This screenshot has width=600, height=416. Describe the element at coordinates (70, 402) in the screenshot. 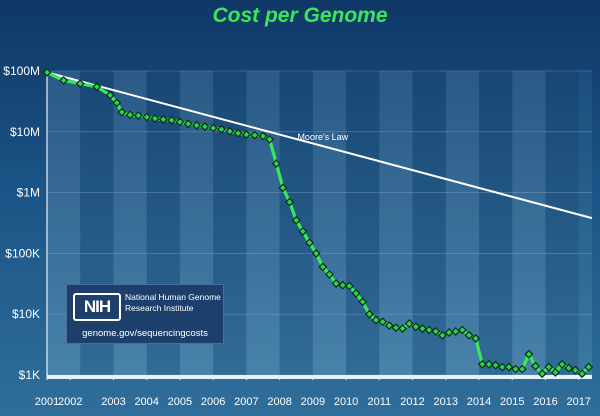

I see `x-tick-label: 2002` at that location.